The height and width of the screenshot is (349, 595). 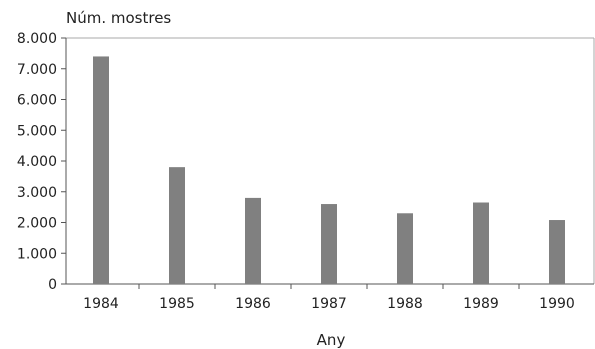 What do you see at coordinates (37, 131) in the screenshot?
I see `y-tick-label: 5.000` at bounding box center [37, 131].